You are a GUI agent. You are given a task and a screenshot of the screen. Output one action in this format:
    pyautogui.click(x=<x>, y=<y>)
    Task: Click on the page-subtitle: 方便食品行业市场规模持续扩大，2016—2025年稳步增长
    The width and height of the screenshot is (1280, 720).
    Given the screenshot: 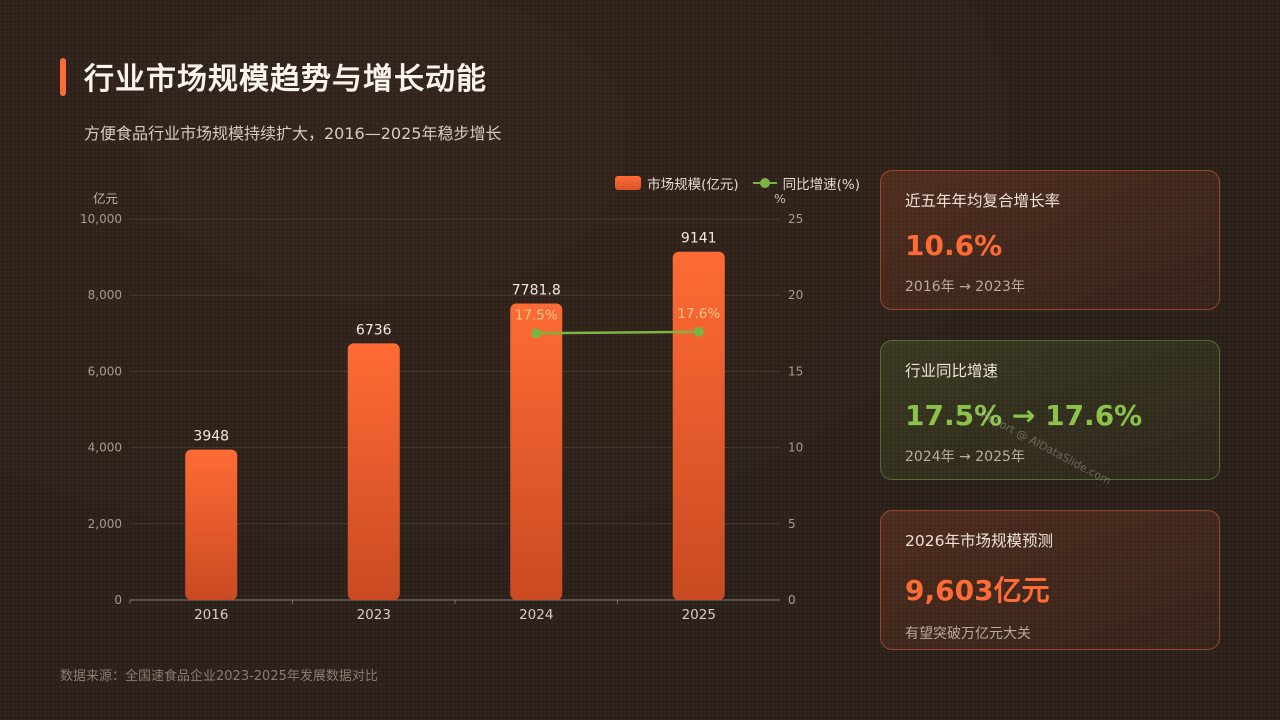 What is the action you would take?
    pyautogui.click(x=293, y=133)
    